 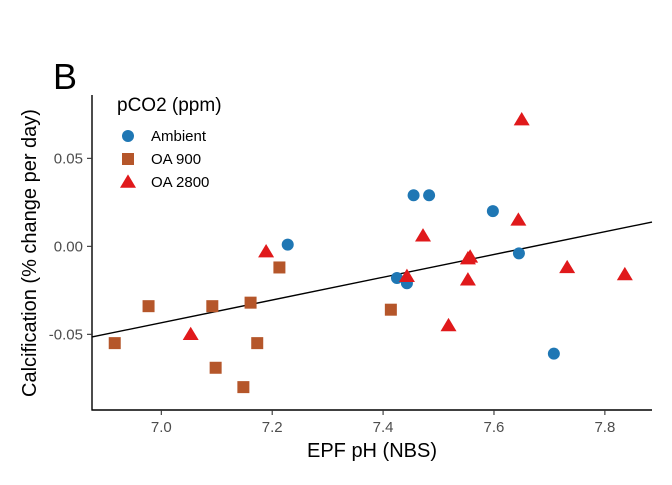 I want to click on y-axis-label: Calcification (% change per day), so click(x=30, y=253).